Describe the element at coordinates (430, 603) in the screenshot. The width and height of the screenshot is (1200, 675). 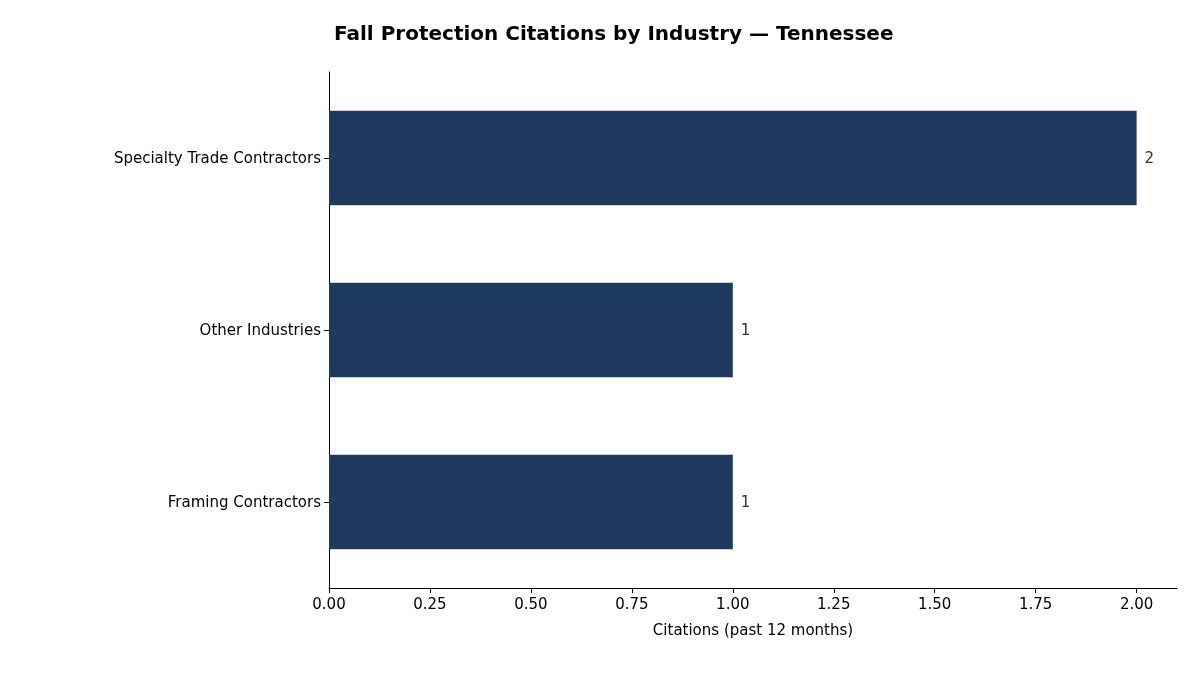
I see `x-tick-label: 0.25` at that location.